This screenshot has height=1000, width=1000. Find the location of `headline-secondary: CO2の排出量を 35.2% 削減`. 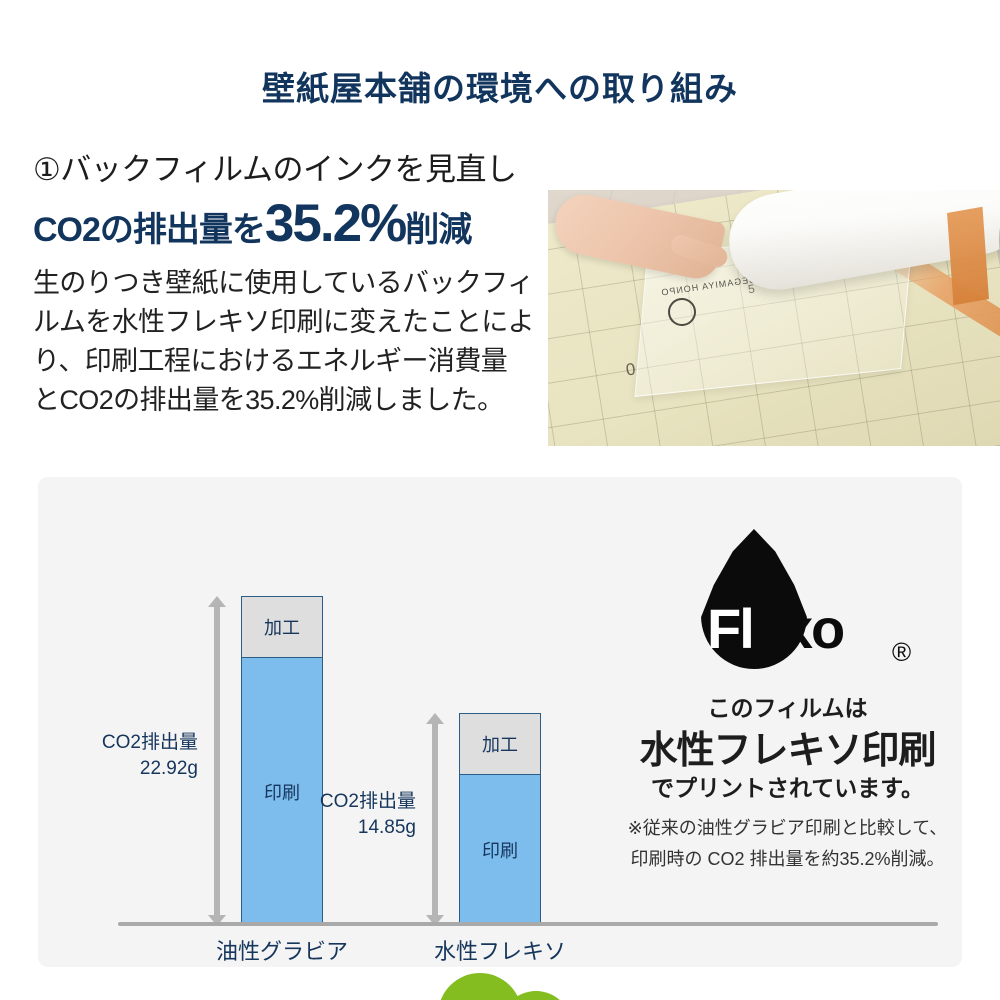

headline-secondary: CO2の排出量を 35.2% 削減 is located at coordinates (288, 223).